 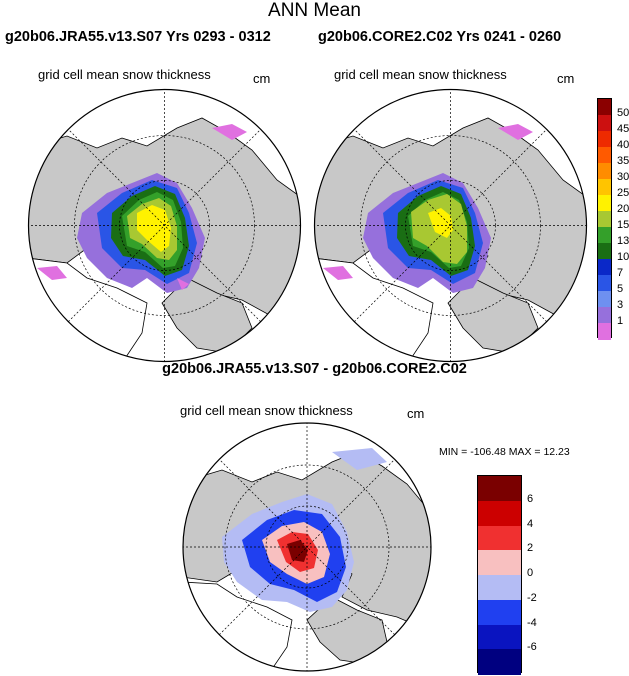 What do you see at coordinates (623, 145) in the screenshot?
I see `snow-colorbar-tick-label: 40` at bounding box center [623, 145].